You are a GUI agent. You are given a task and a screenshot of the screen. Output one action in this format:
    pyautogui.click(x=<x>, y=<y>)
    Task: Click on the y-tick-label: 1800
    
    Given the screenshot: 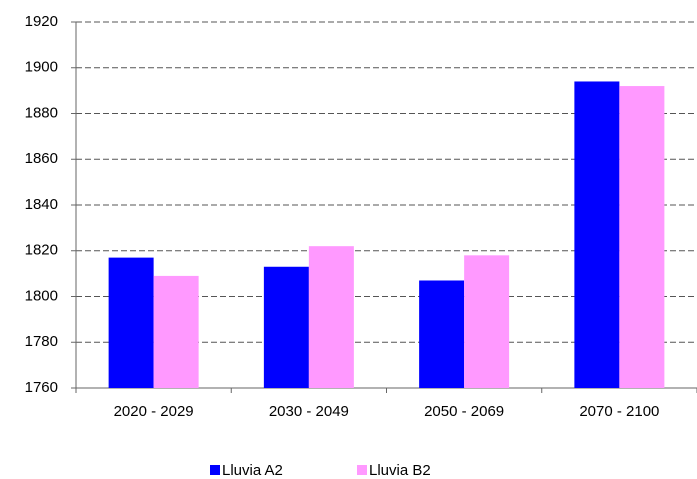 What is the action you would take?
    pyautogui.click(x=41, y=295)
    